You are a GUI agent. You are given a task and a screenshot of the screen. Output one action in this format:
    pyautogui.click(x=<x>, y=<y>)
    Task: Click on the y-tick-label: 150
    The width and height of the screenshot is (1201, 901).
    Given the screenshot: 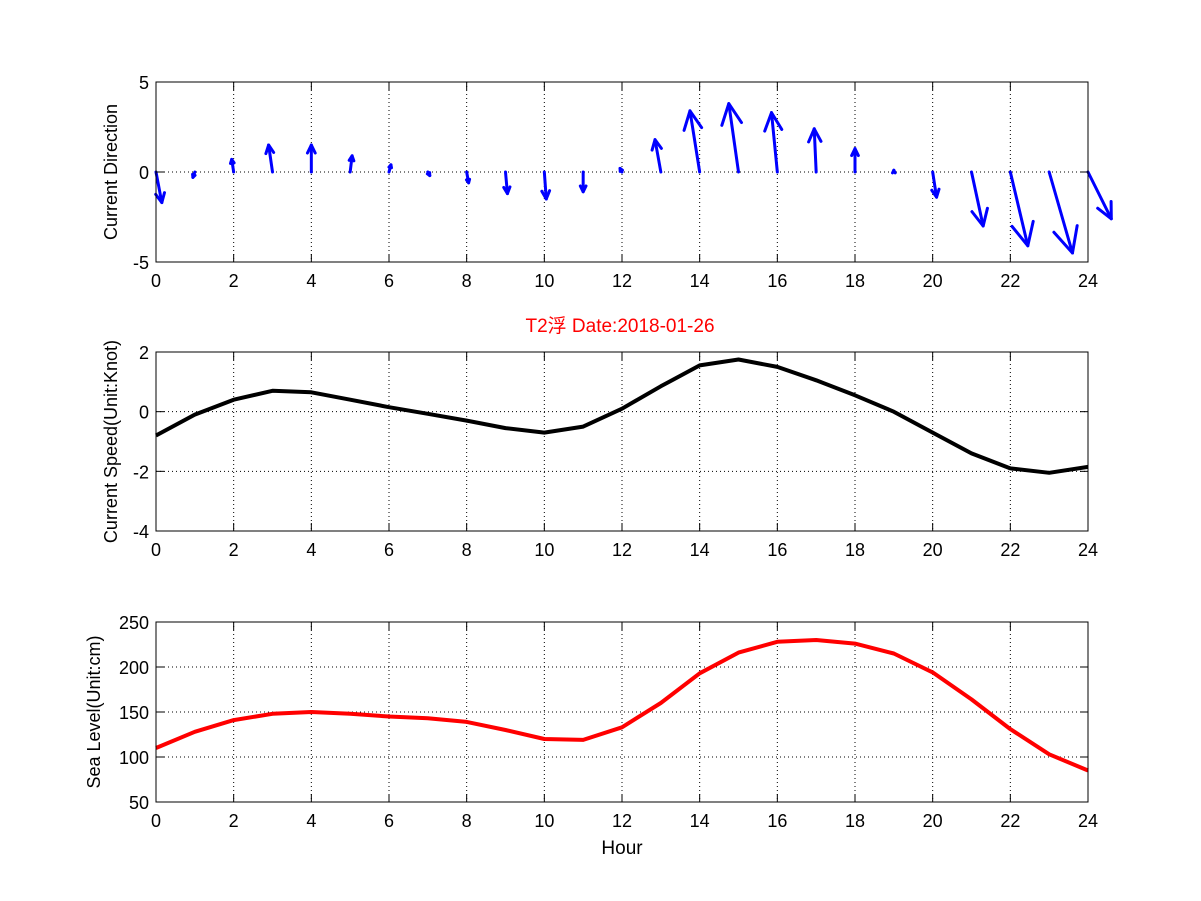 What is the action you would take?
    pyautogui.click(x=134, y=713)
    